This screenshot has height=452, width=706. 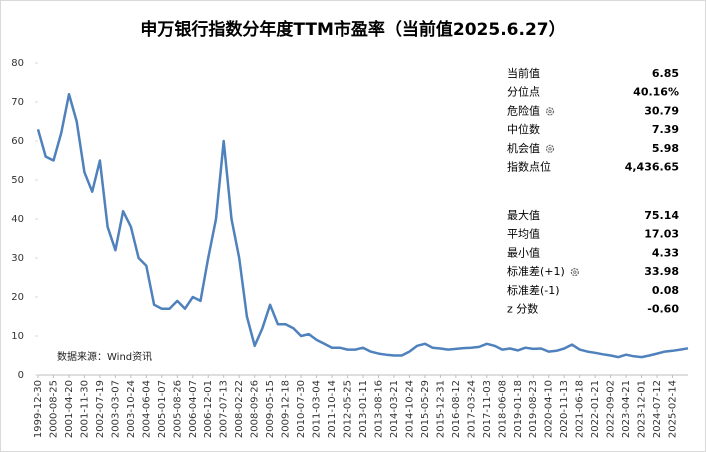 I want to click on stat-label: 指数点位, so click(x=529, y=167).